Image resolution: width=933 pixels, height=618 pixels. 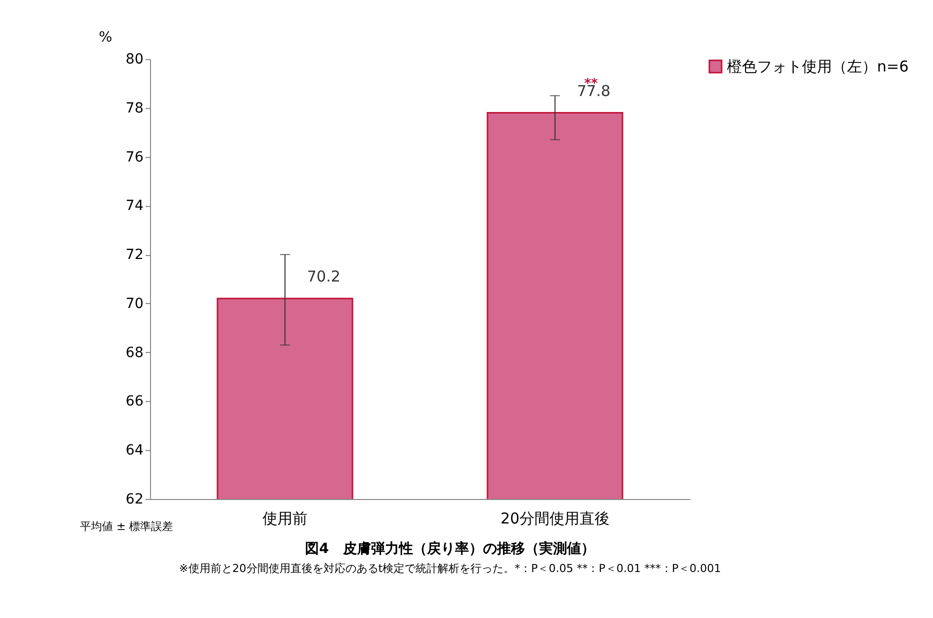 What do you see at coordinates (135, 255) in the screenshot?
I see `y-tick-label: 72` at bounding box center [135, 255].